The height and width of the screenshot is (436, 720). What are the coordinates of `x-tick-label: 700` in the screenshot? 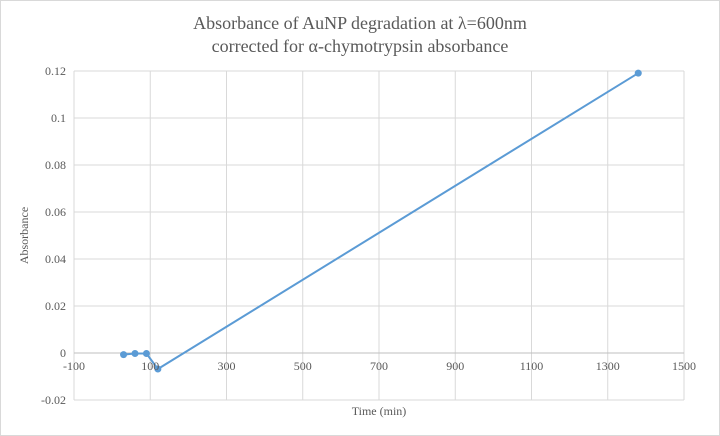 It's located at (379, 366).